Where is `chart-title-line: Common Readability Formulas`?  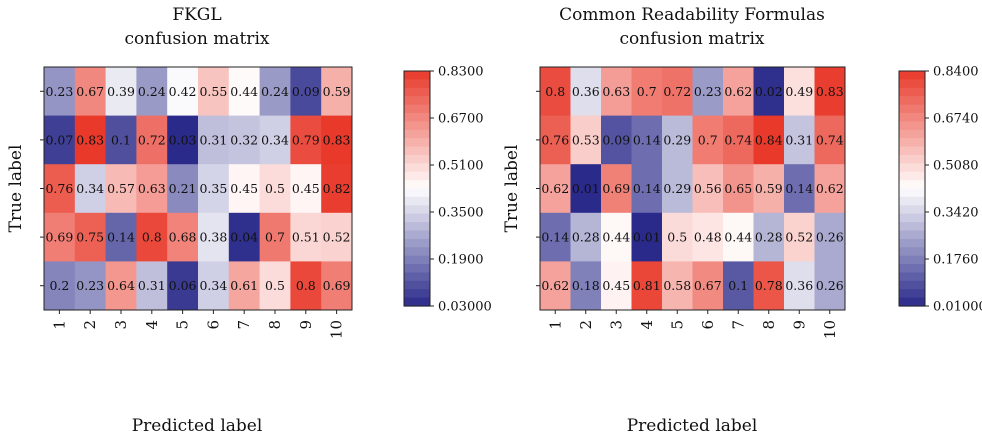
chart-title-line: Common Readability Formulas is located at coordinates (692, 15).